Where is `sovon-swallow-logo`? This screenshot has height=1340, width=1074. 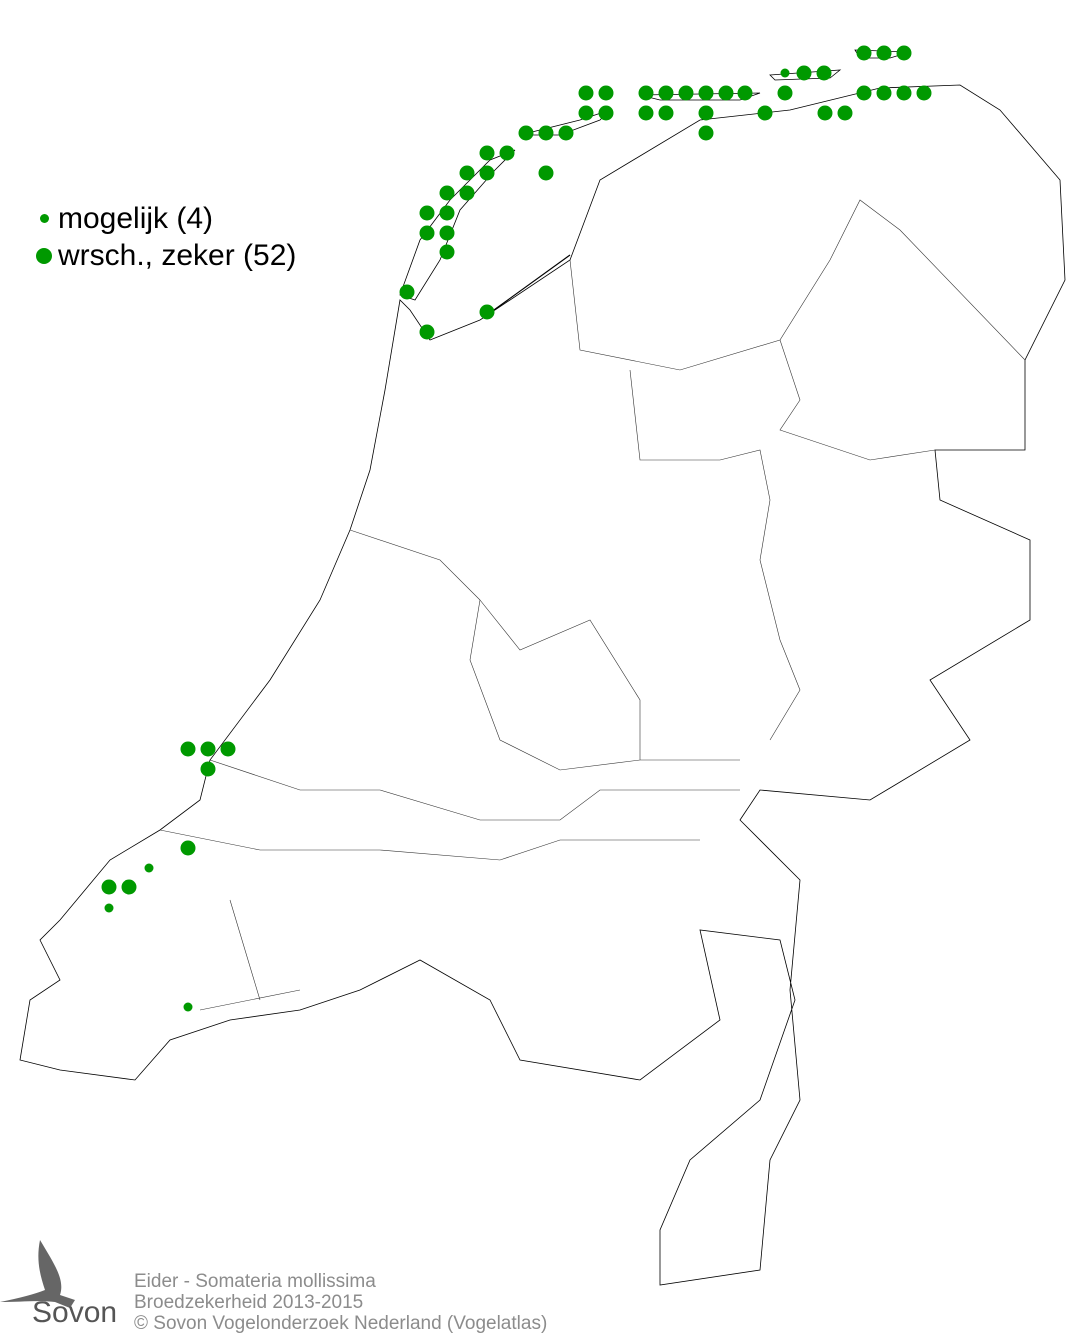 sovon-swallow-logo is located at coordinates (37, 1274).